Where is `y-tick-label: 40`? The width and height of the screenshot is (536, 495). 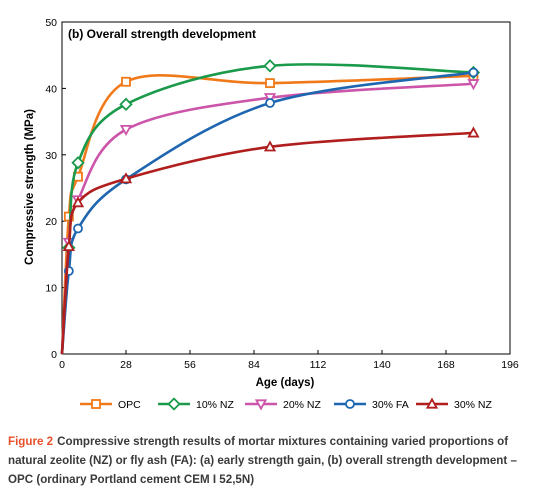
y-tick-label: 40 is located at coordinates (51, 89).